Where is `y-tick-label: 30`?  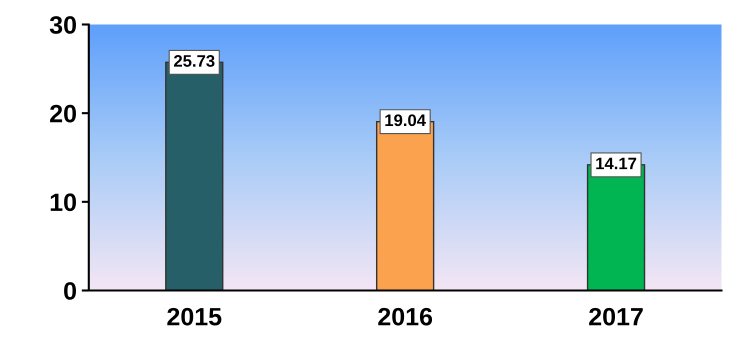
y-tick-label: 30 is located at coordinates (63, 25).